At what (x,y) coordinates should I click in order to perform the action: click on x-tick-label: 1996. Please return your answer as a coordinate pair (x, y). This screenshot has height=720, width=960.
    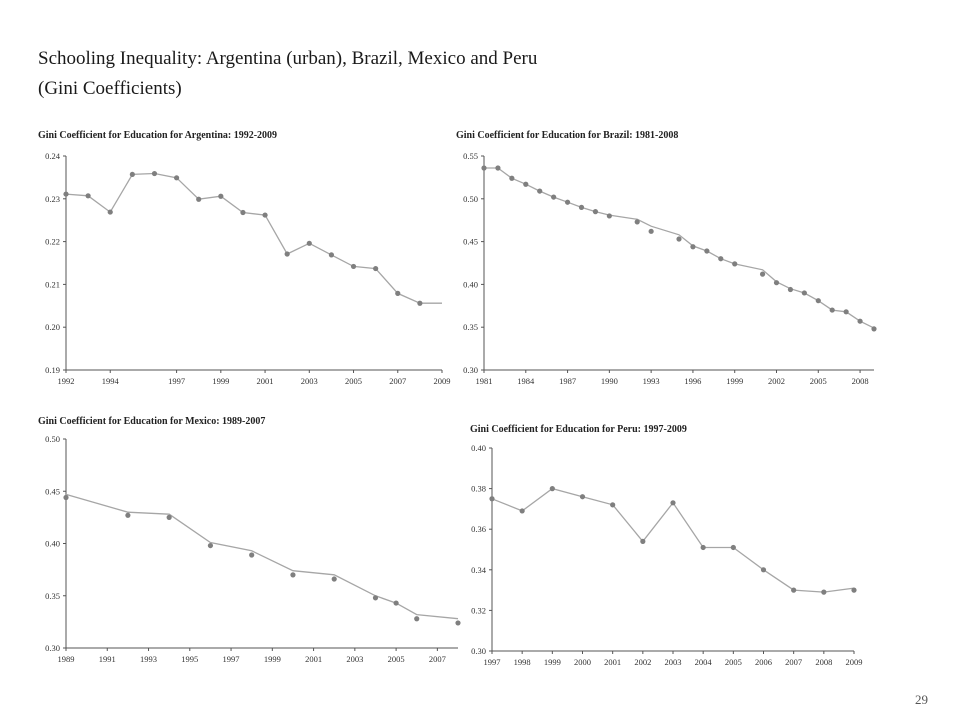
    Looking at the image, I should click on (692, 381).